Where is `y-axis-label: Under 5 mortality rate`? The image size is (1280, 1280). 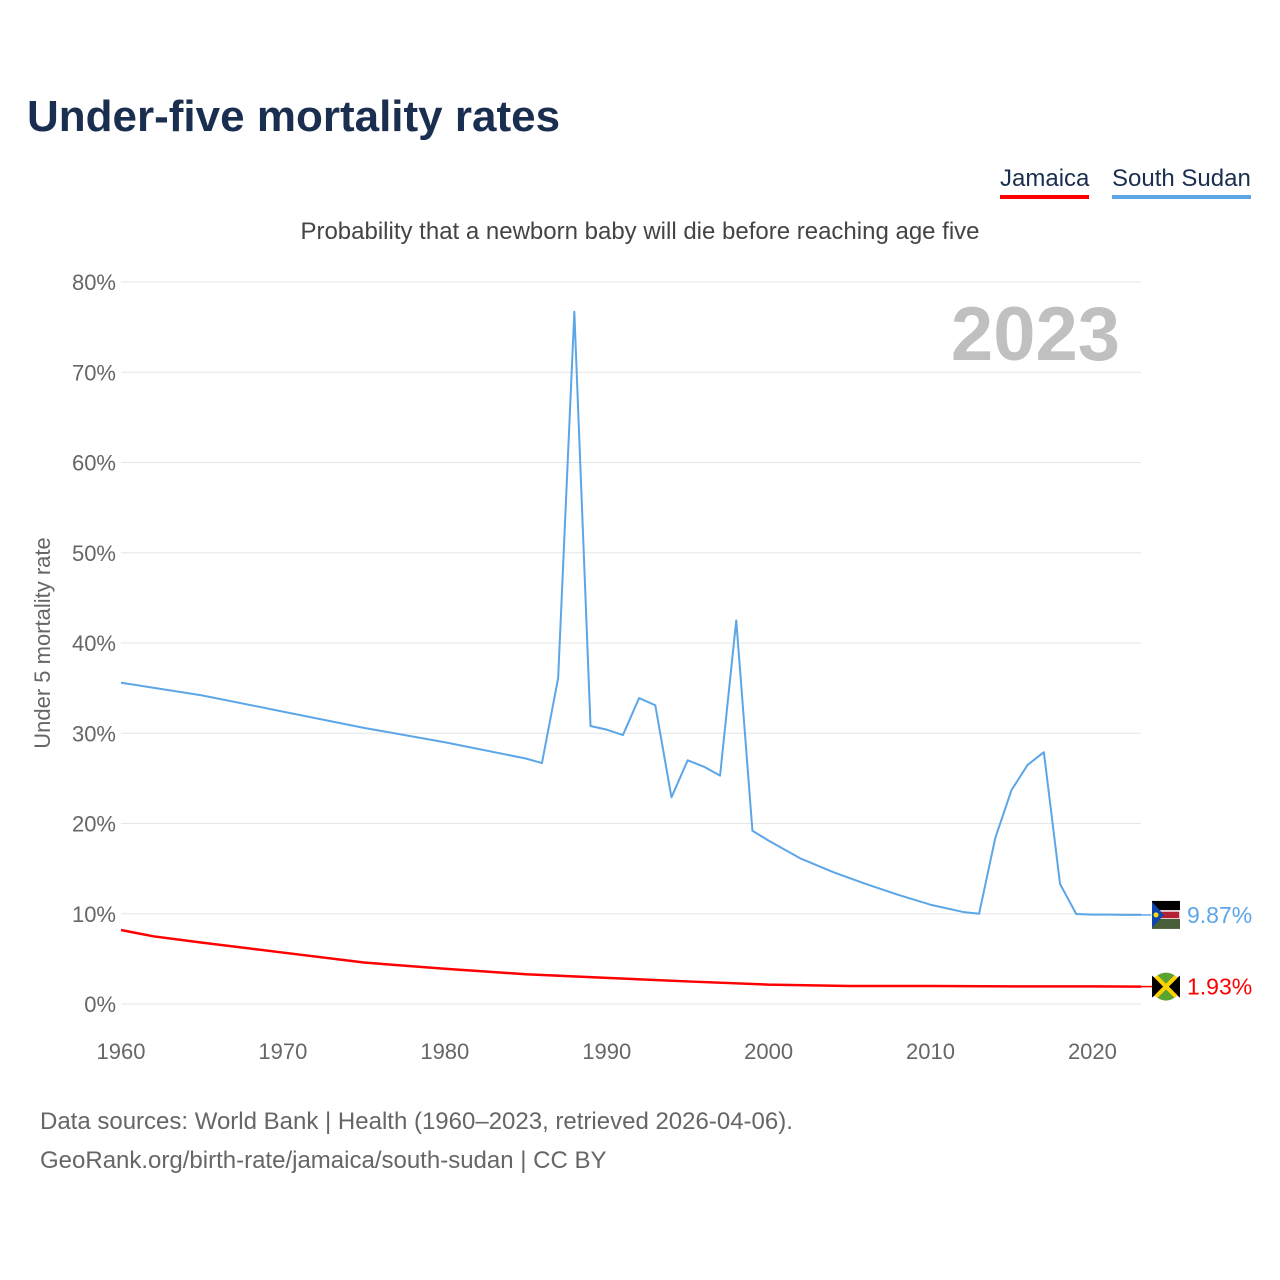 y-axis-label: Under 5 mortality rate is located at coordinates (42, 643).